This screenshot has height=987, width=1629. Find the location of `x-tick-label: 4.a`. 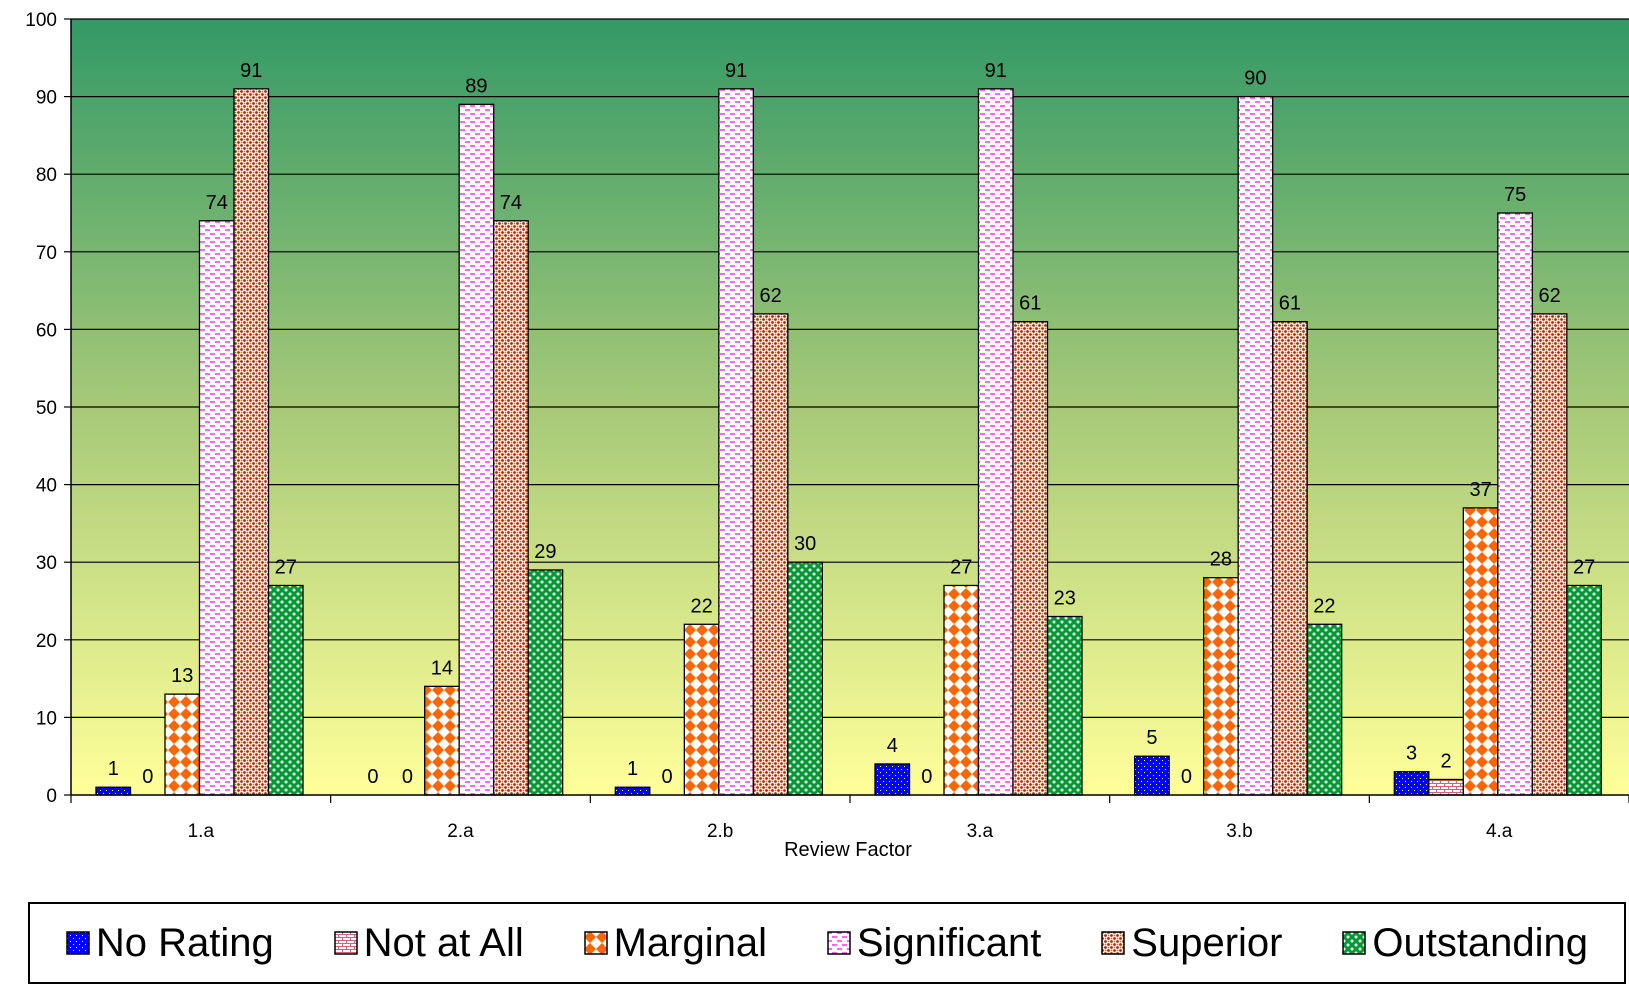

x-tick-label: 4.a is located at coordinates (1499, 831).